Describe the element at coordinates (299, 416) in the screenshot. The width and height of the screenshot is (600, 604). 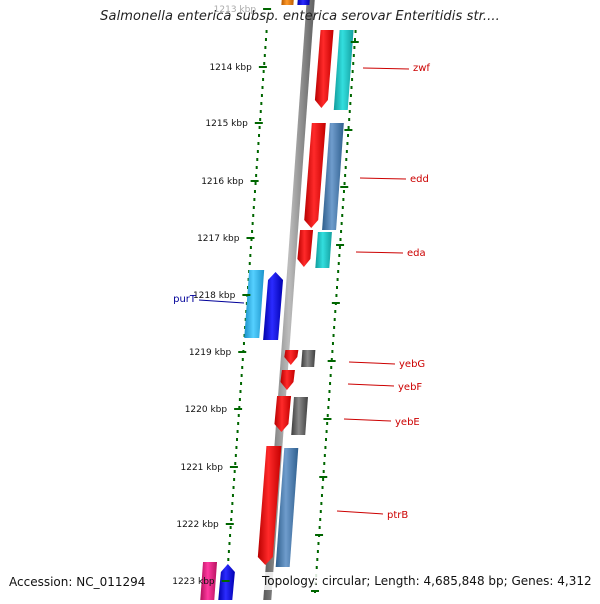
I see `gene-yebE-partner` at that location.